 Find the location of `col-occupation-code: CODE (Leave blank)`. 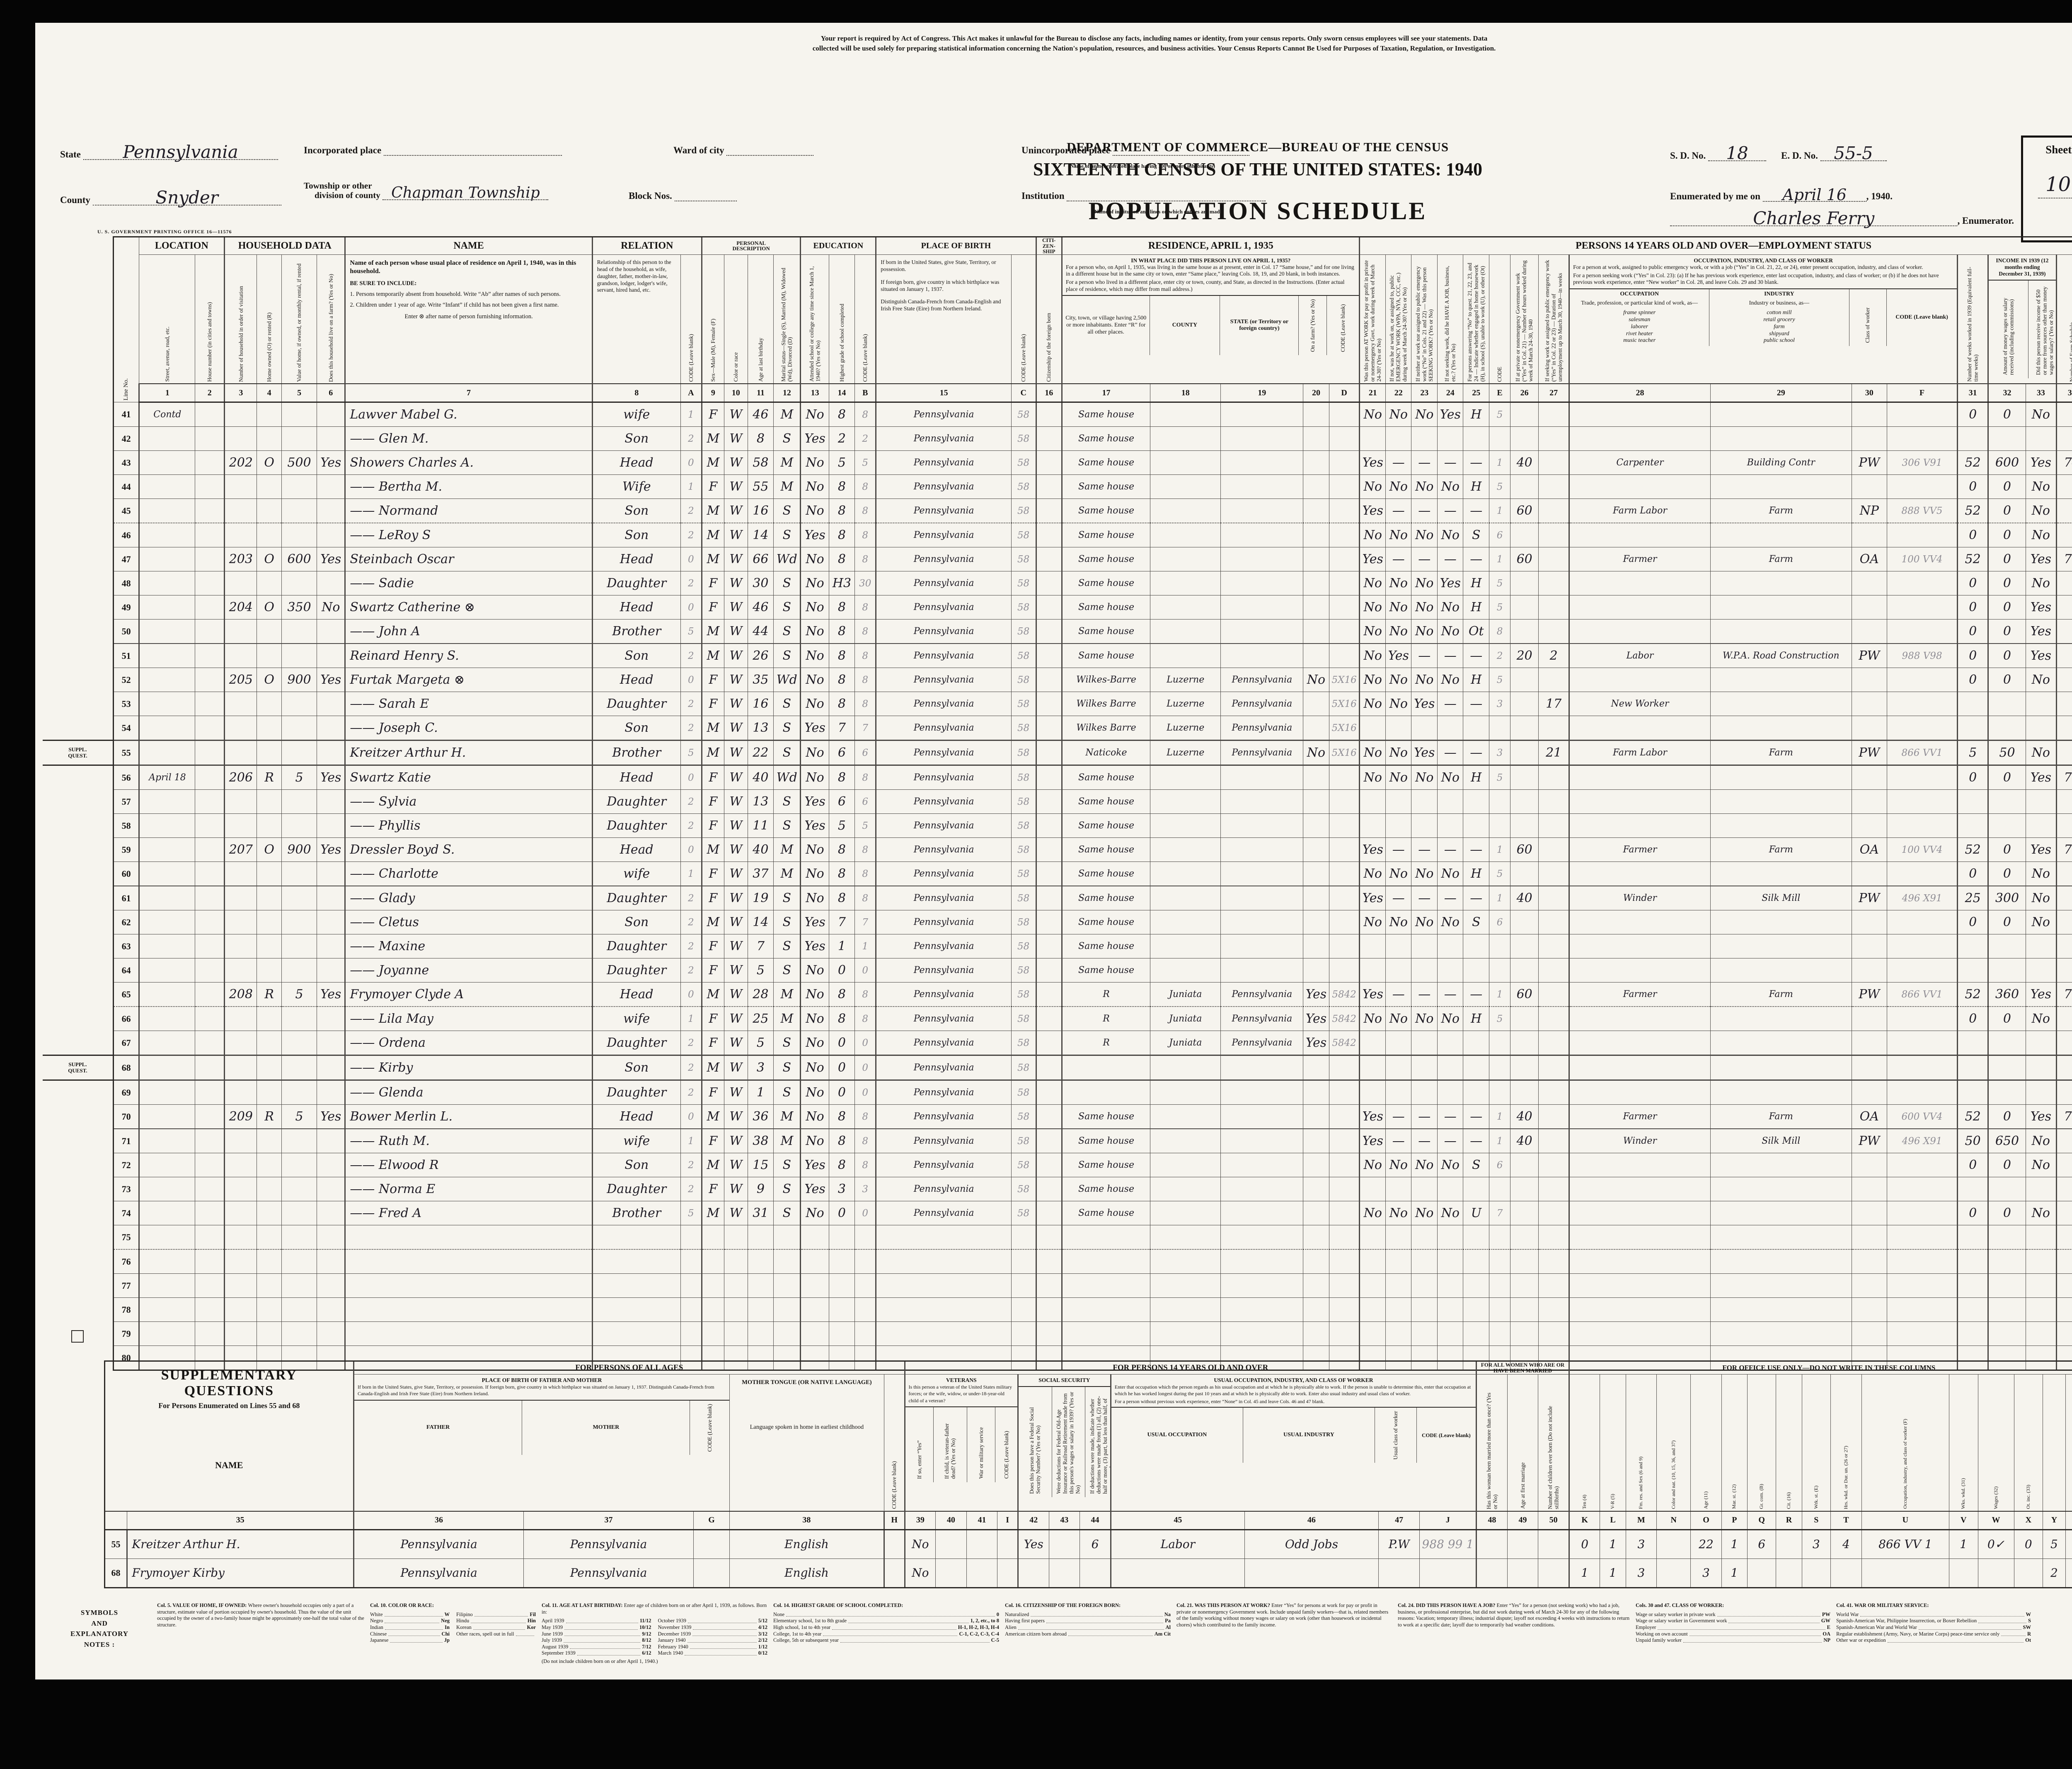

col-occupation-code: CODE (Leave blank) is located at coordinates (1921, 317).